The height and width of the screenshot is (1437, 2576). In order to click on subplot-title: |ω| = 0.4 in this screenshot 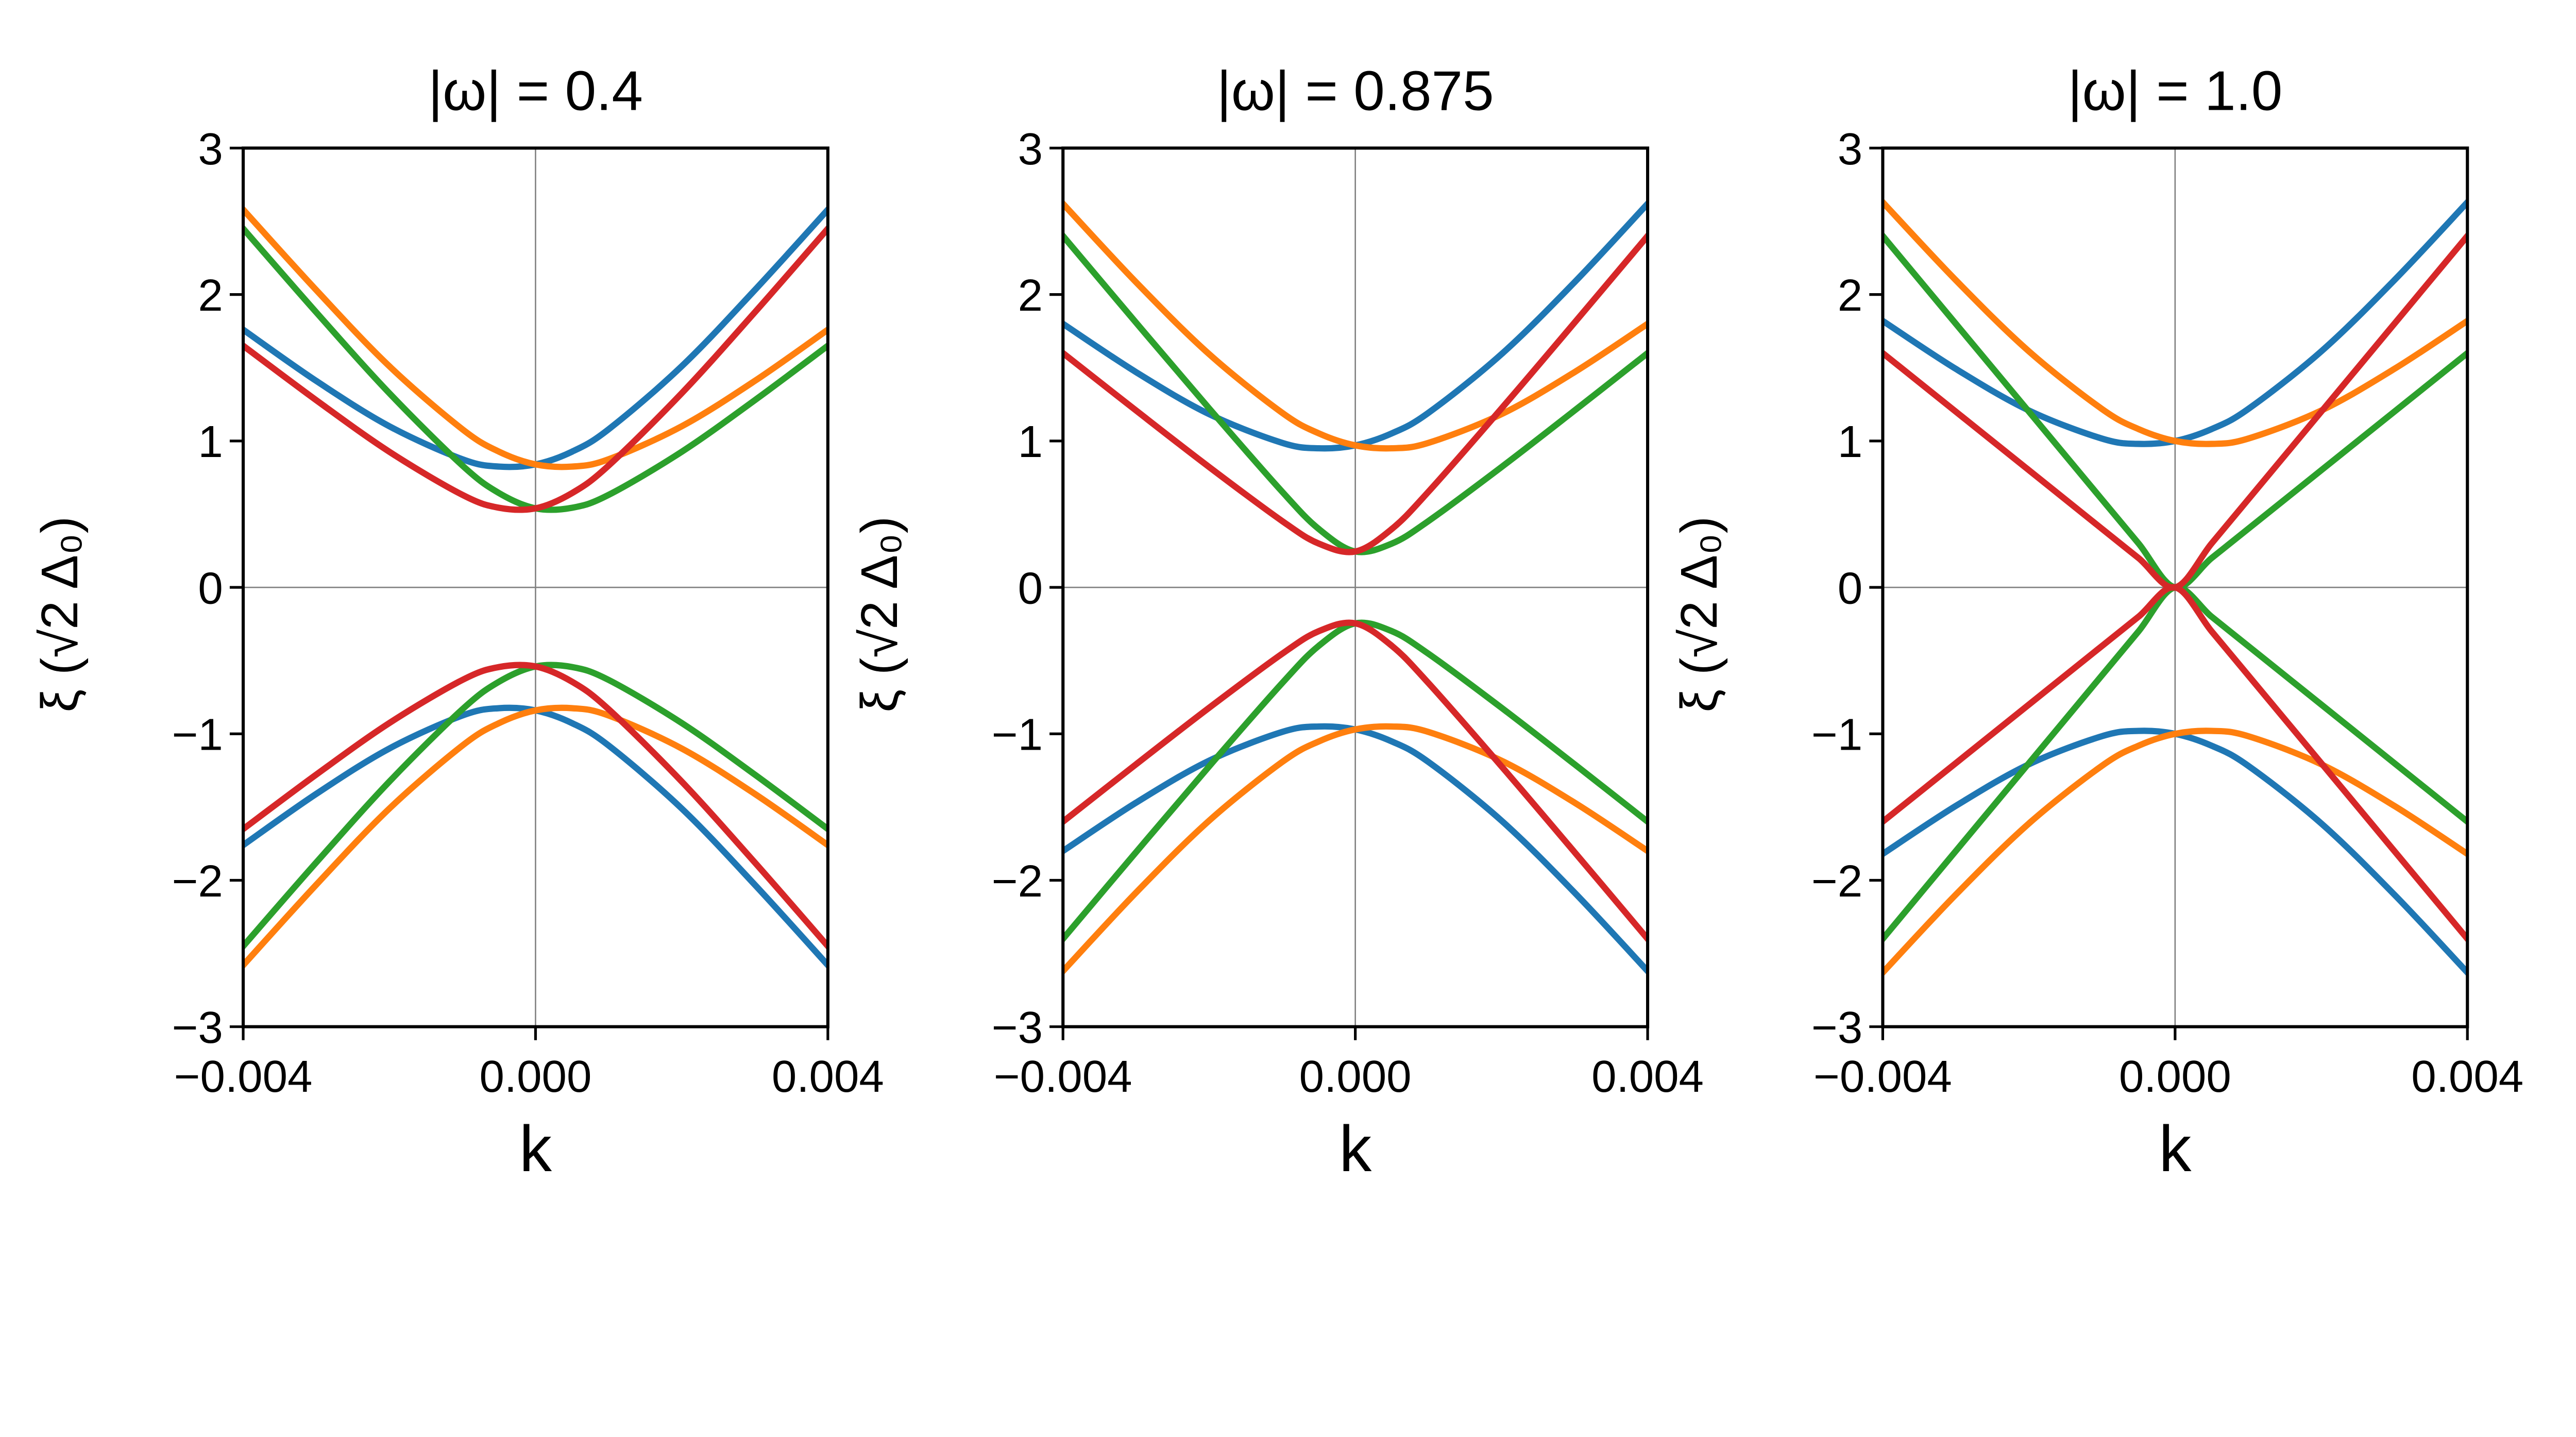, I will do `click(535, 90)`.